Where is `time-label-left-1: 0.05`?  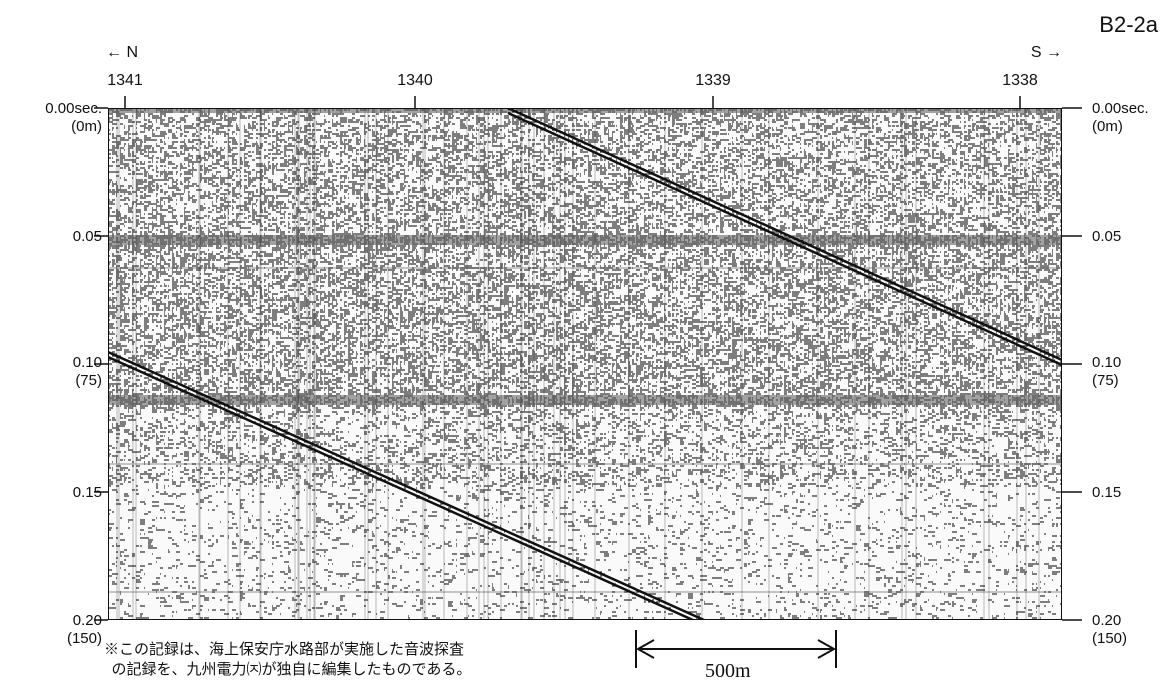 time-label-left-1: 0.05 is located at coordinates (87, 236).